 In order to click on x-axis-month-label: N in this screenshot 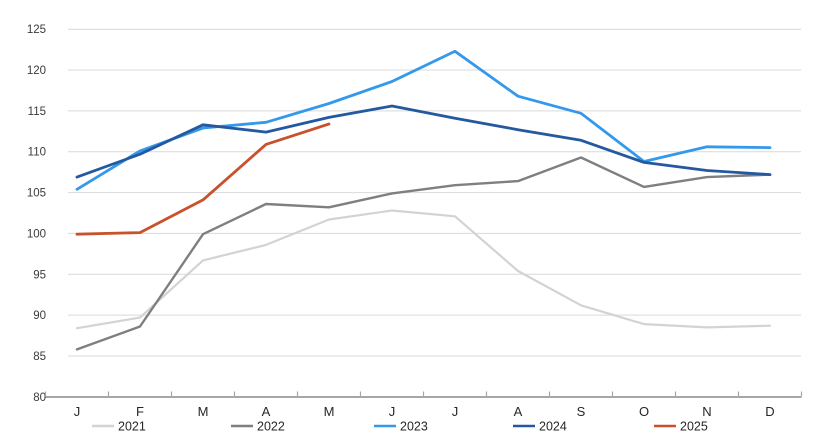, I will do `click(706, 411)`.